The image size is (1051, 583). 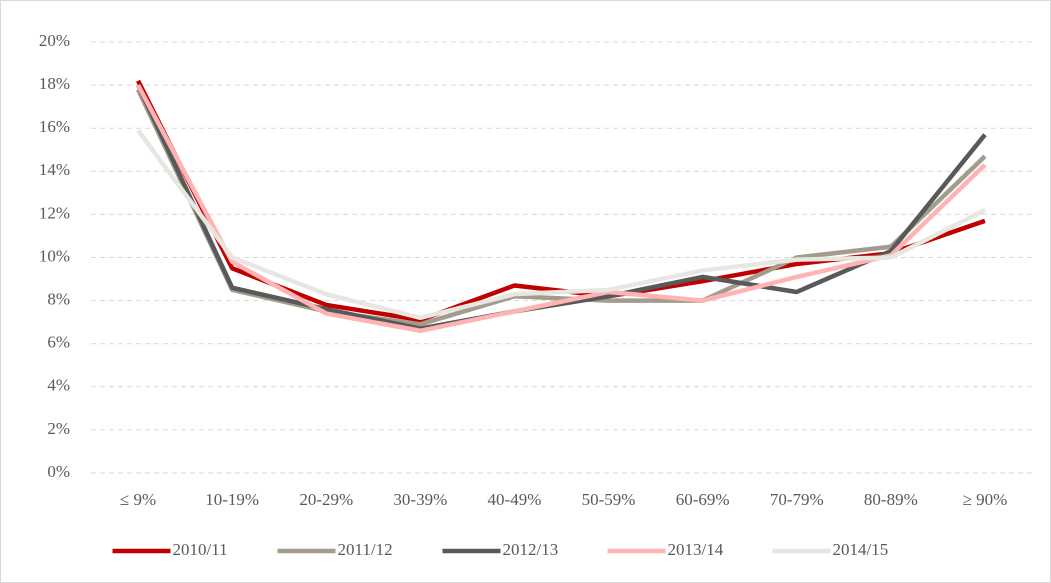 I want to click on x-tick-label: 10-19%, so click(x=232, y=499).